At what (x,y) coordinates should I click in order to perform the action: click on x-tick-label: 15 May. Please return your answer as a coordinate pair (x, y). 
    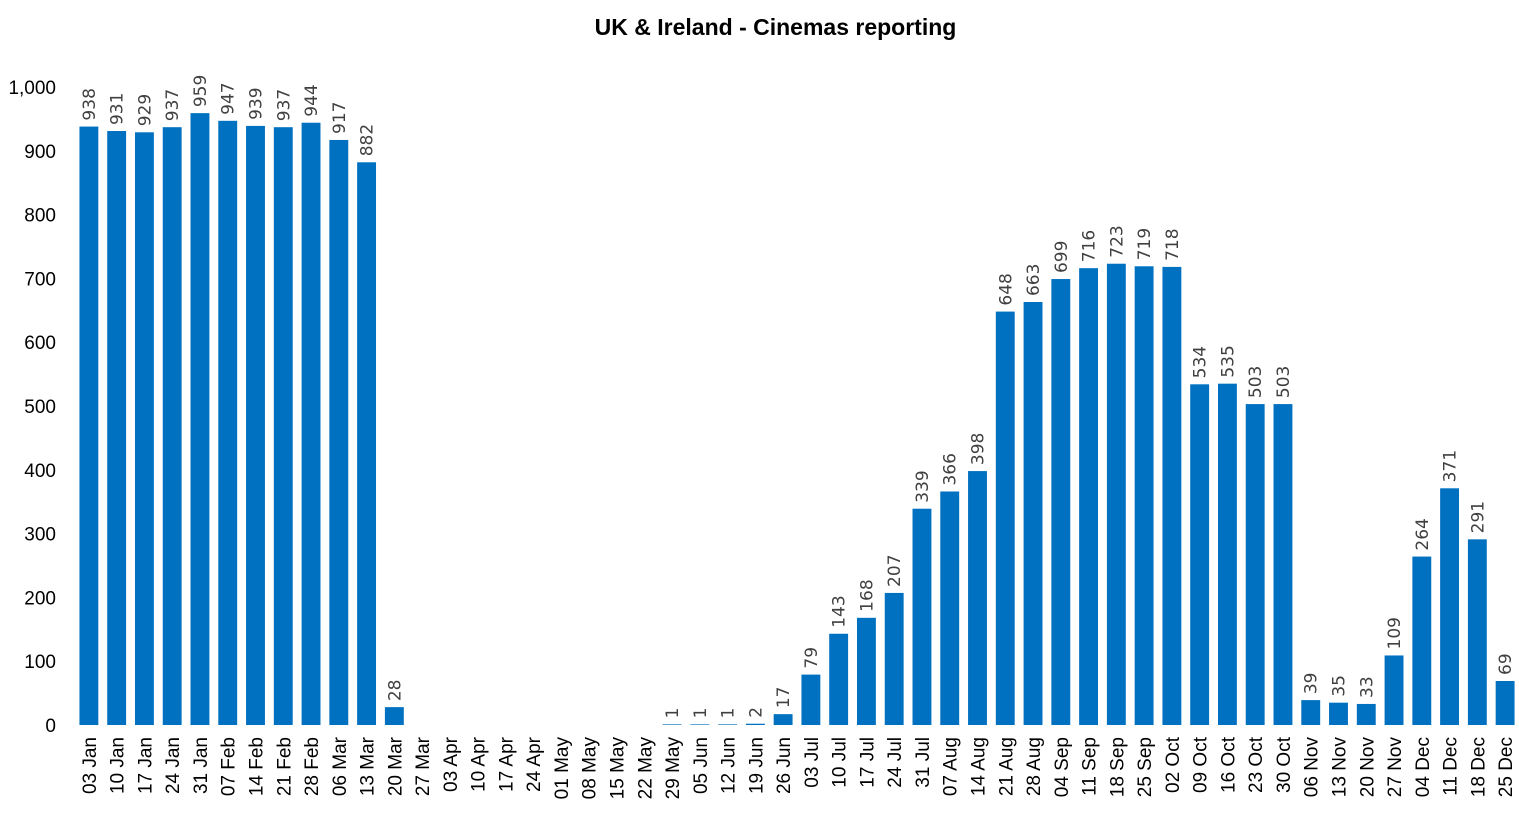
    Looking at the image, I should click on (618, 768).